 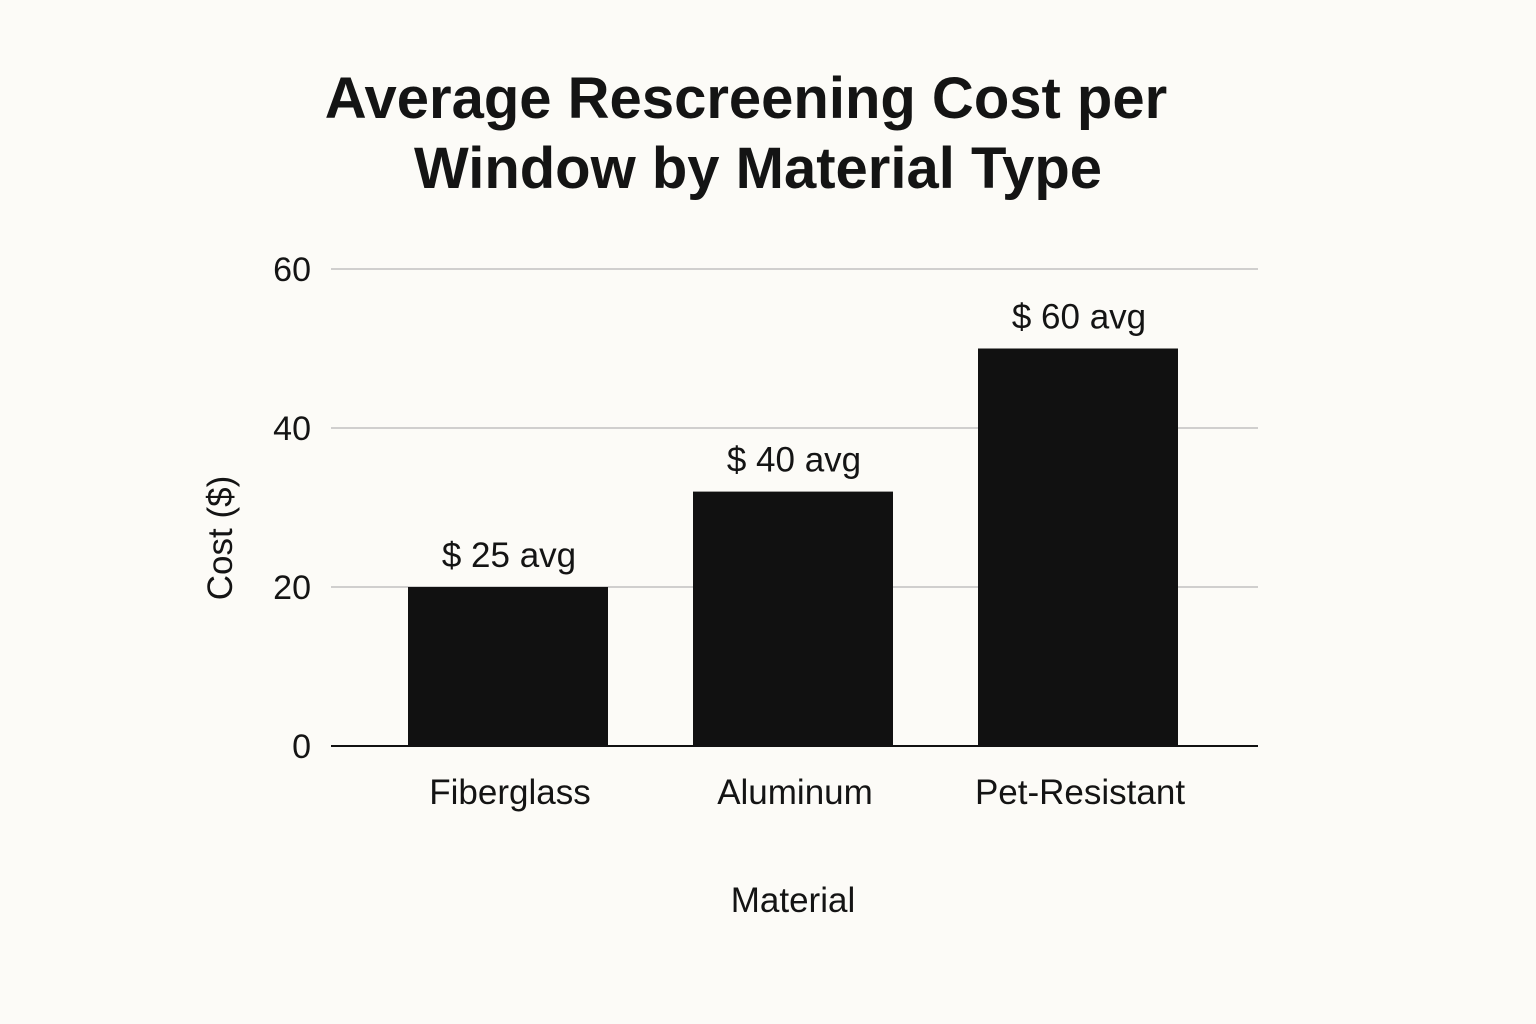 I want to click on y-tick-labels: 0 20 40 60, so click(x=292, y=508).